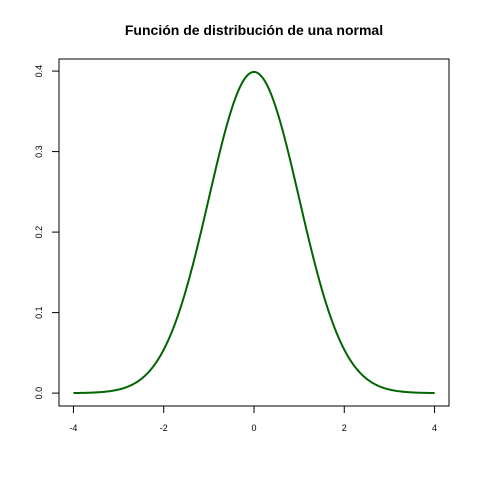 This screenshot has width=480, height=480. What do you see at coordinates (253, 428) in the screenshot?
I see `x-tick-label: 0` at bounding box center [253, 428].